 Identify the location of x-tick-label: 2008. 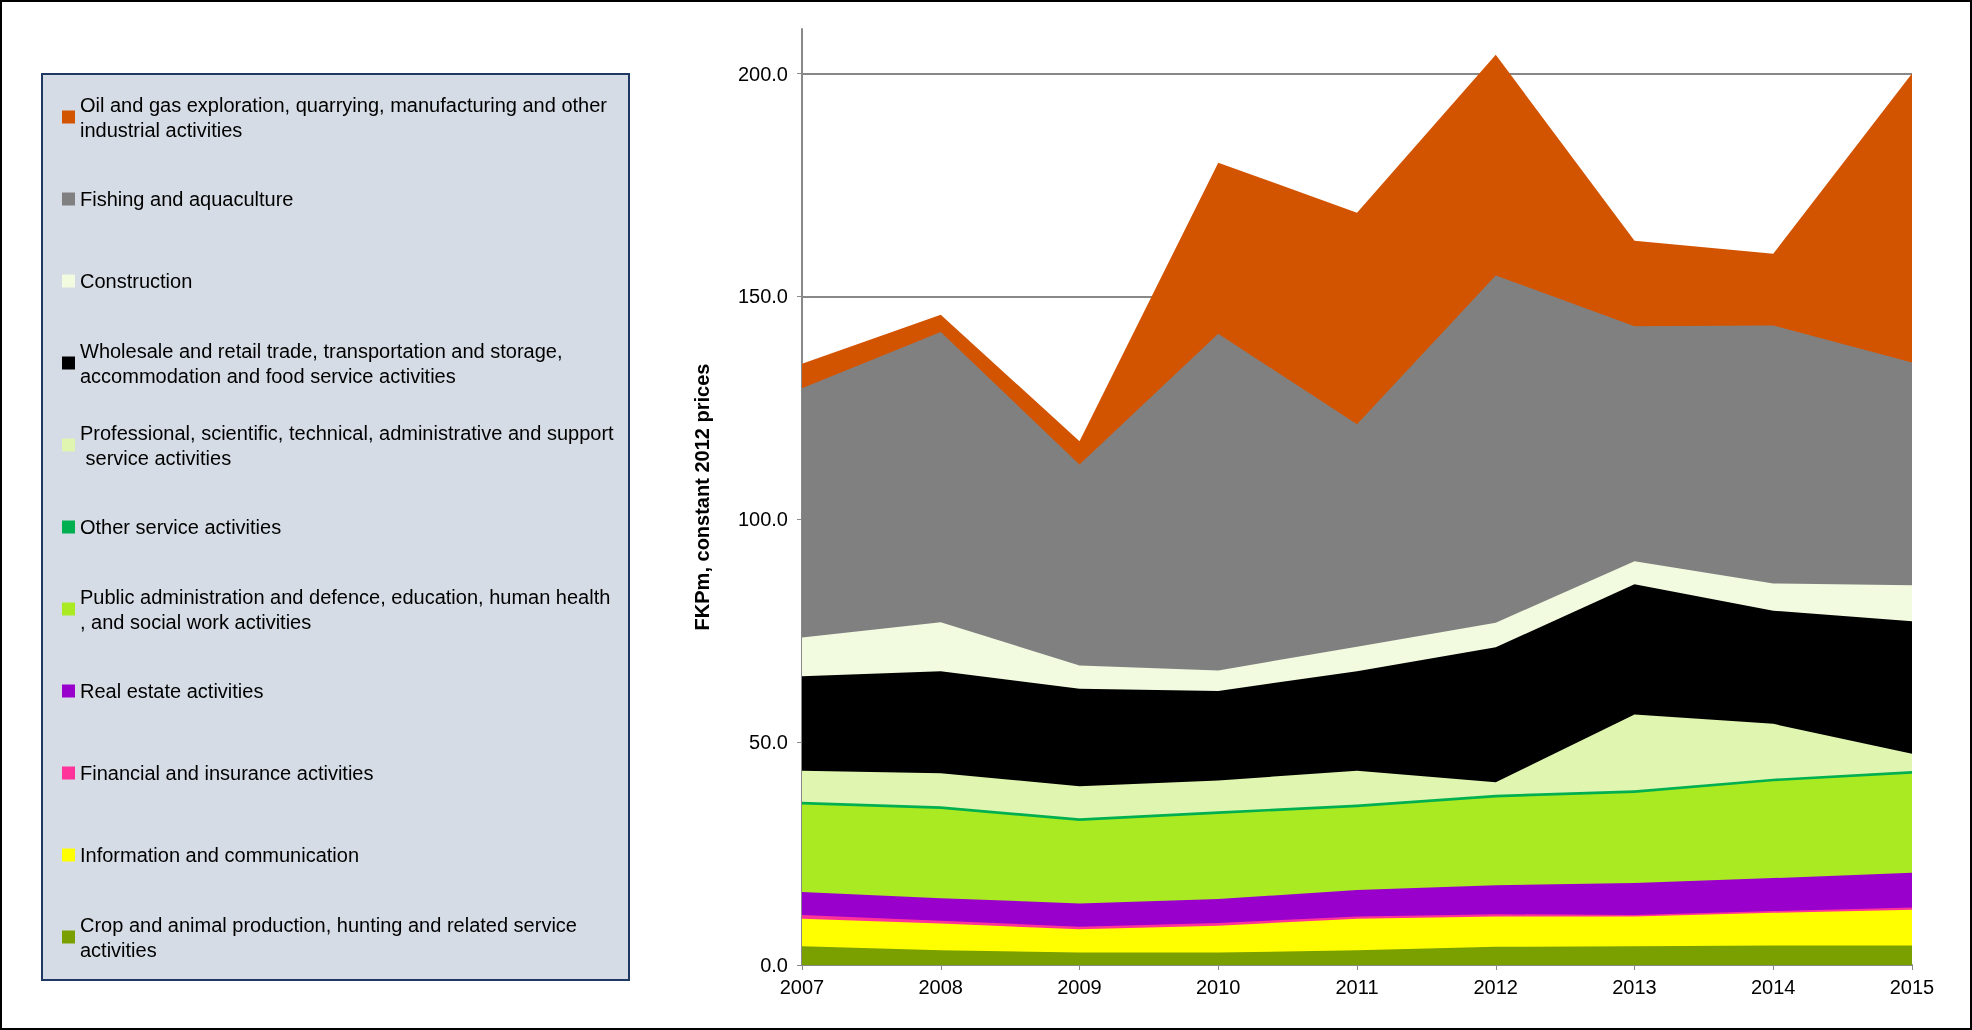
(940, 987).